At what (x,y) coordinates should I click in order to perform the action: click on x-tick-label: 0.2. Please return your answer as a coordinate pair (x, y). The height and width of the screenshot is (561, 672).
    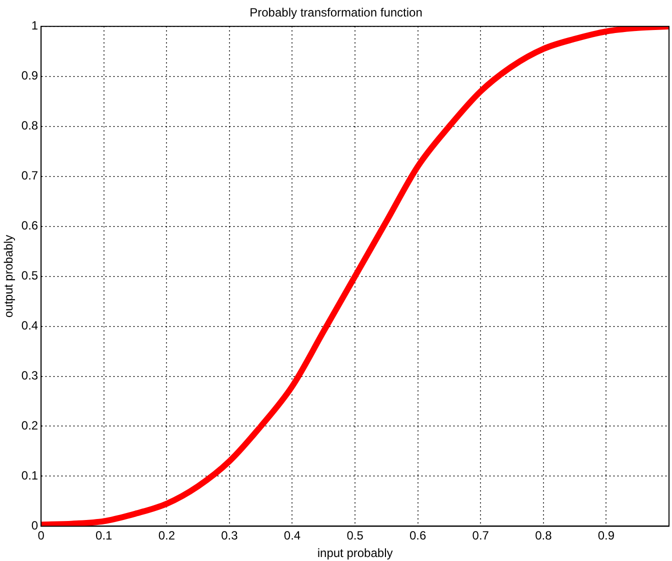
    Looking at the image, I should click on (167, 535).